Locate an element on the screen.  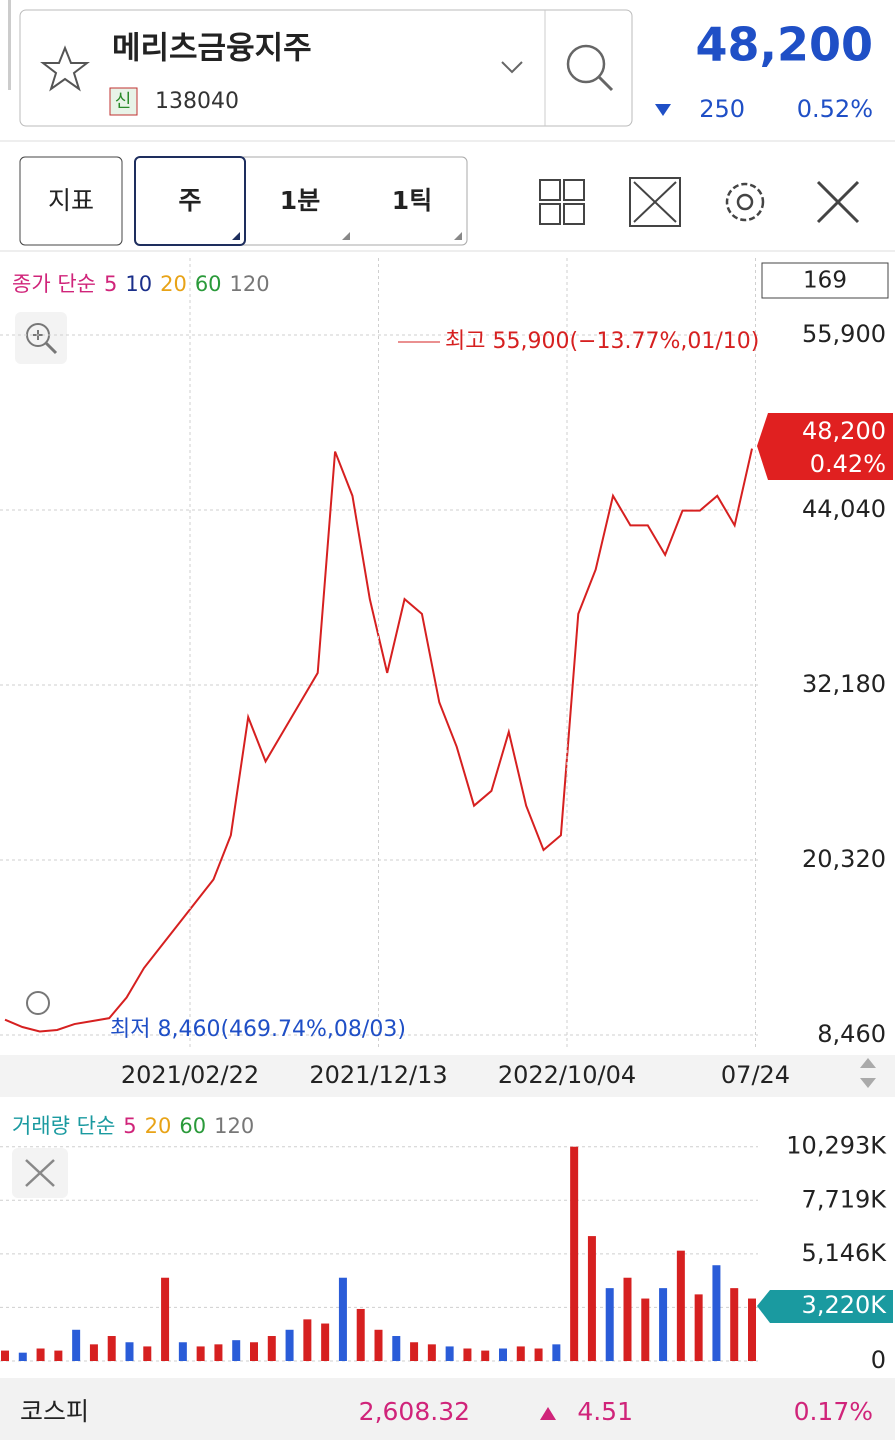
x-tick-label: 2021/12/13 is located at coordinates (378, 1075).